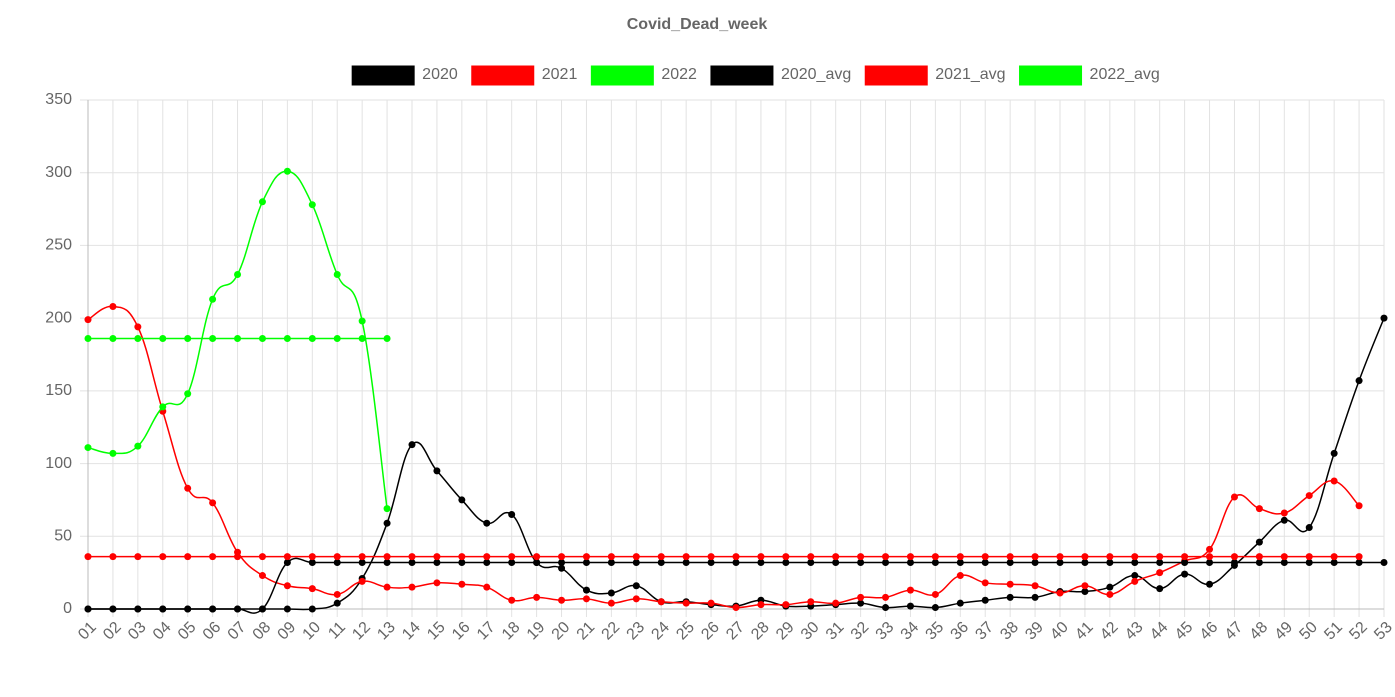  Describe the element at coordinates (511, 631) in the screenshot. I see `x-tick-label: 18` at that location.